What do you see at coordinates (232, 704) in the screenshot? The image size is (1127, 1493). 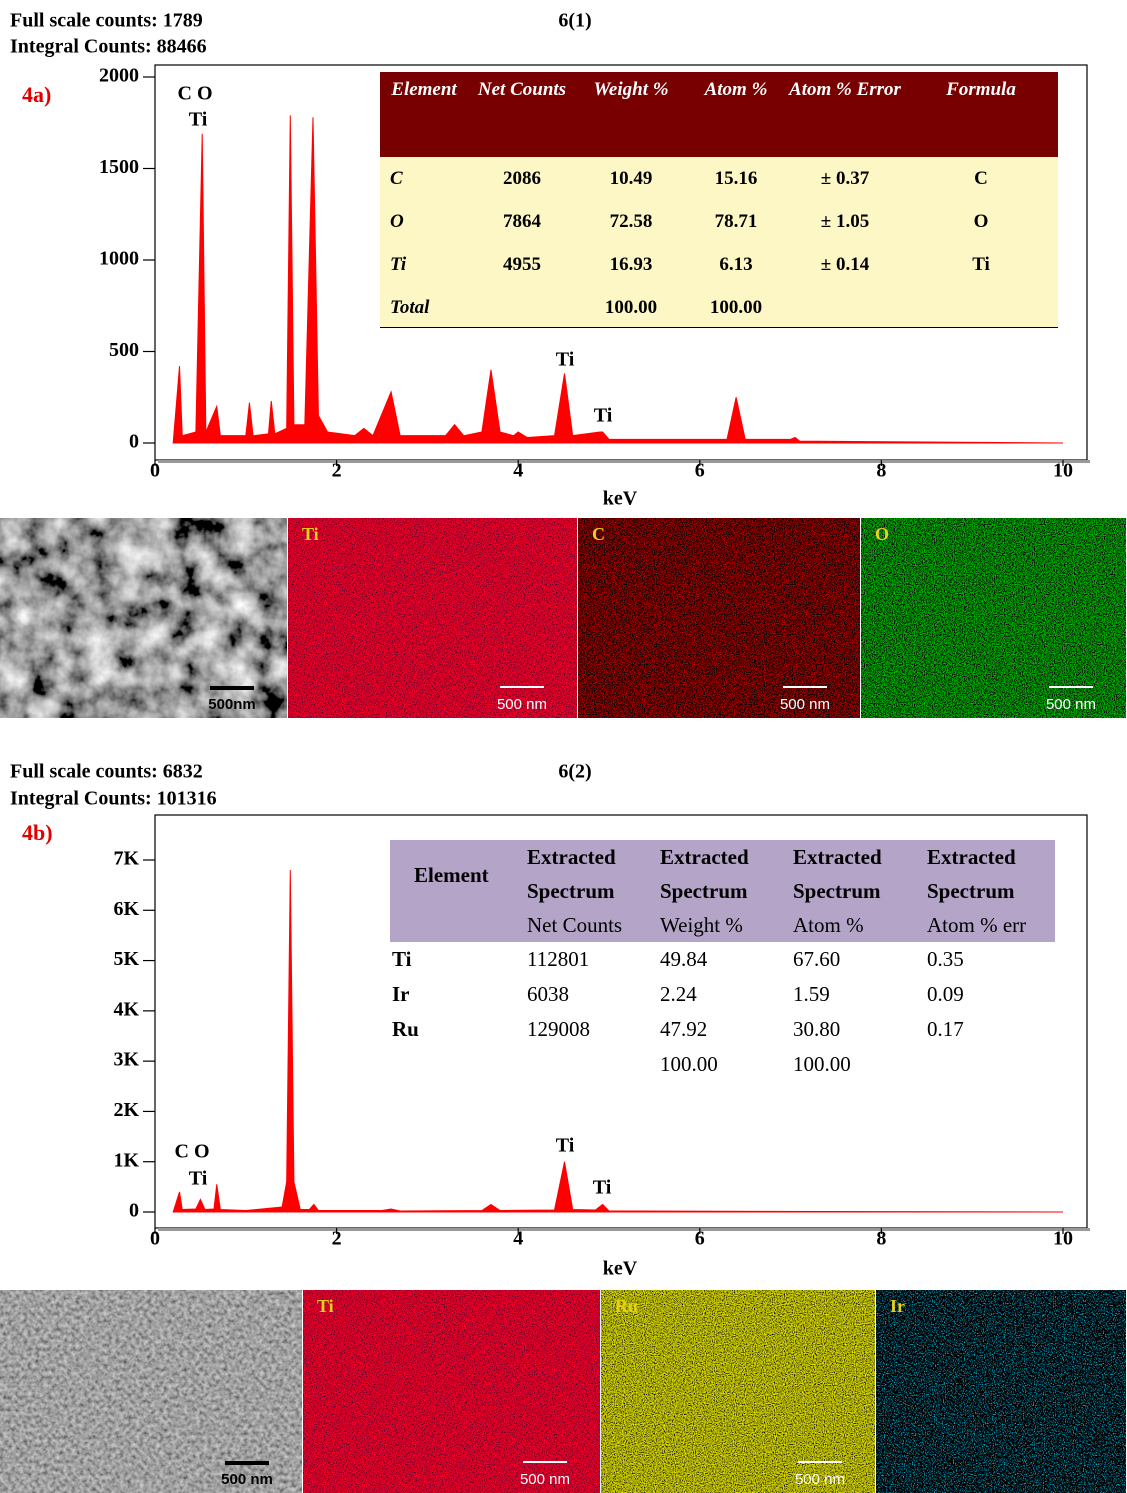 I see `scale-label: 500nm` at bounding box center [232, 704].